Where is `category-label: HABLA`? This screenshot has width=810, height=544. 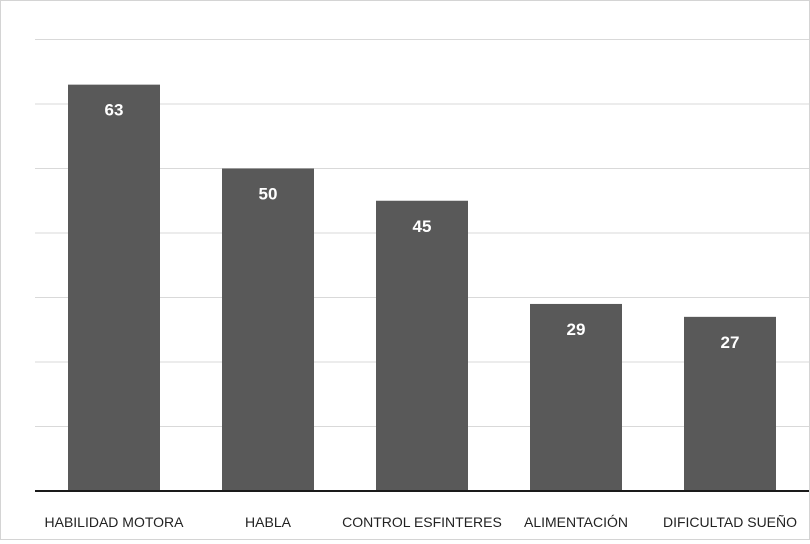 category-label: HABLA is located at coordinates (268, 522).